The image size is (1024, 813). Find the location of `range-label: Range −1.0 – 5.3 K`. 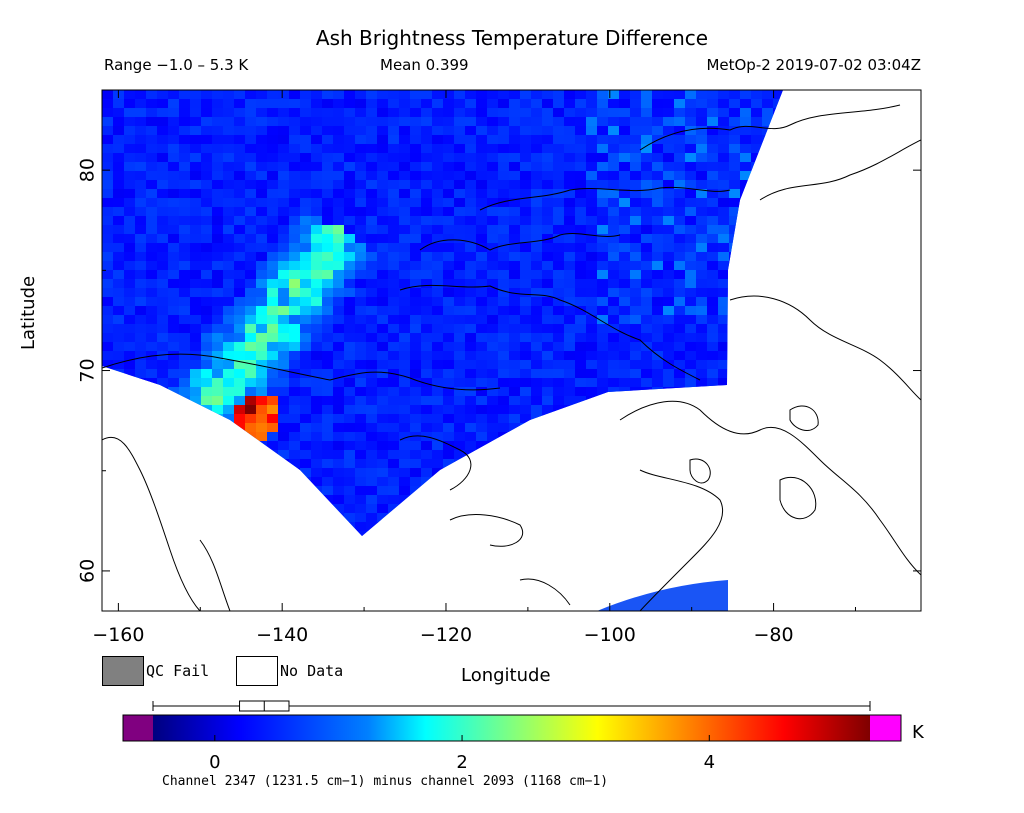

range-label: Range −1.0 – 5.3 K is located at coordinates (176, 65).